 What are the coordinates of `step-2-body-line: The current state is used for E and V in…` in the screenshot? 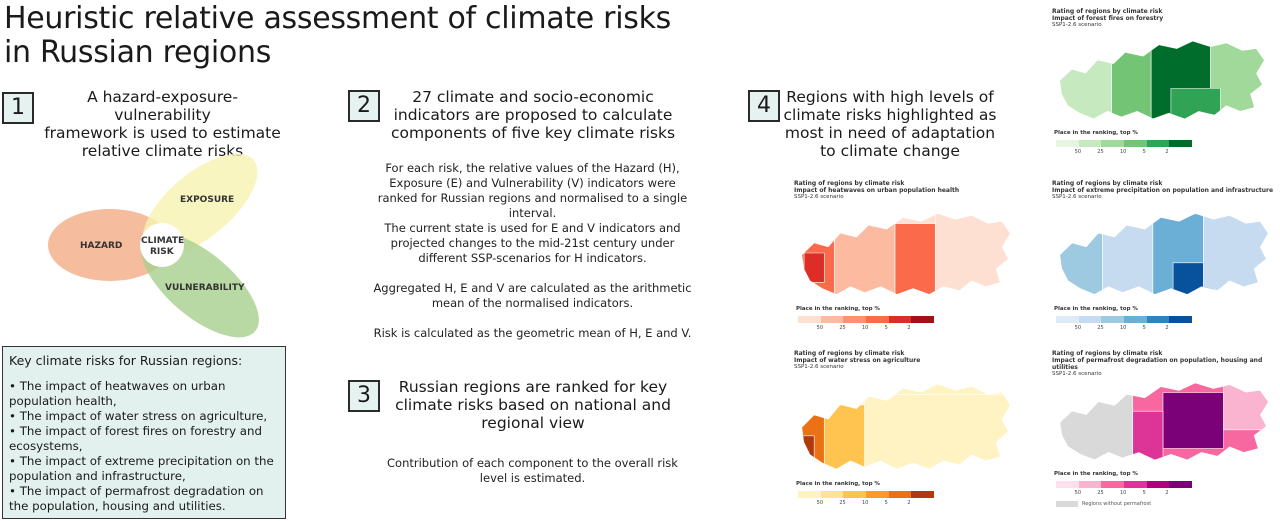 It's located at (532, 228).